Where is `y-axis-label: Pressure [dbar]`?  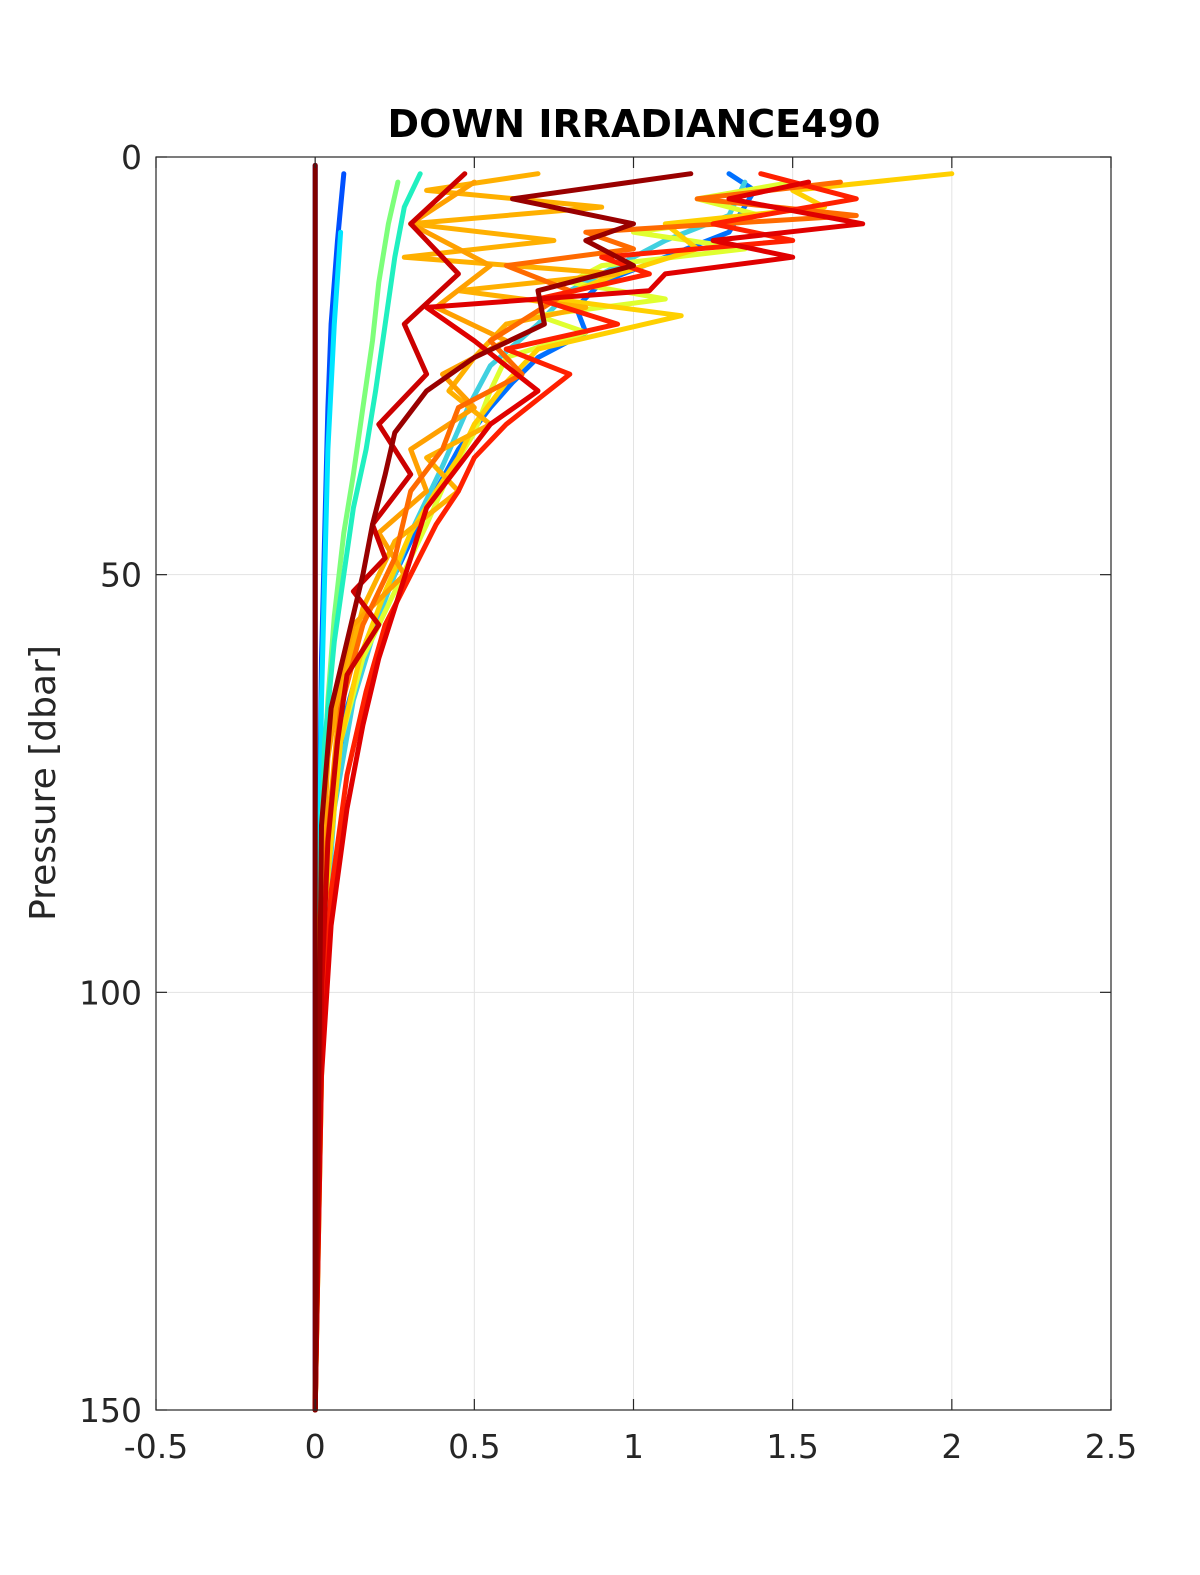 y-axis-label: Pressure [dbar] is located at coordinates (43, 783).